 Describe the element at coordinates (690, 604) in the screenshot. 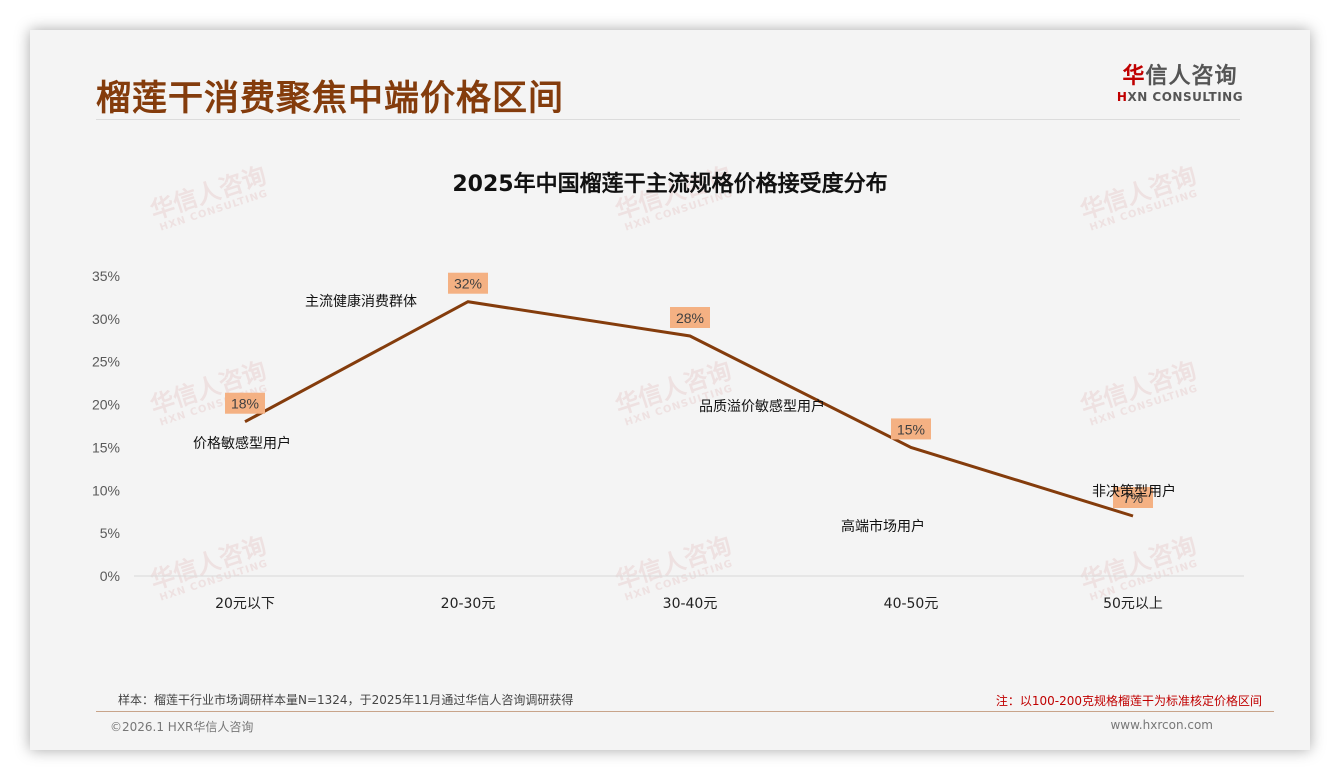

I see `x-tick-label: 30-40元` at that location.